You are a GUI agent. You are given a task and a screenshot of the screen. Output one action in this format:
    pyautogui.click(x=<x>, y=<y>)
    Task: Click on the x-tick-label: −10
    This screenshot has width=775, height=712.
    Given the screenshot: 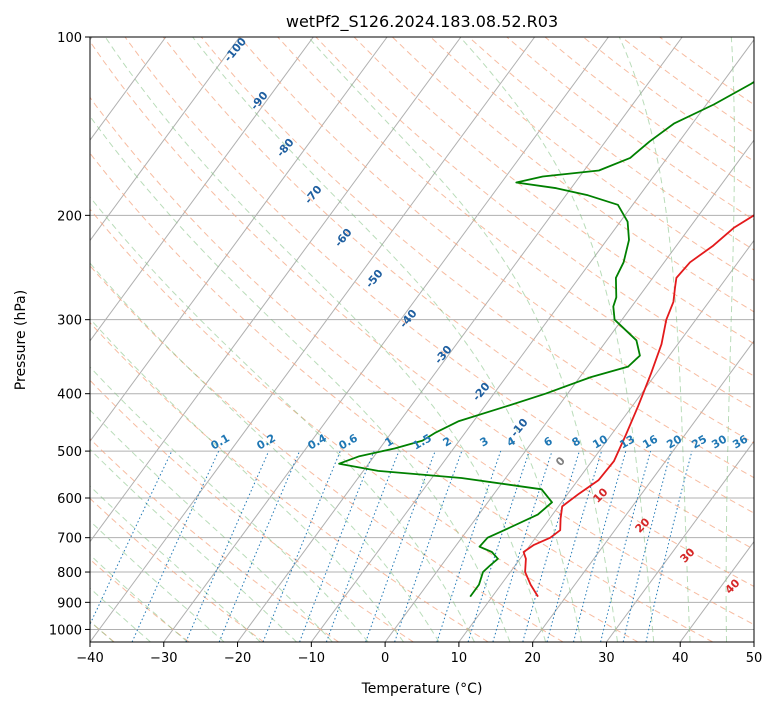 What is the action you would take?
    pyautogui.click(x=311, y=658)
    